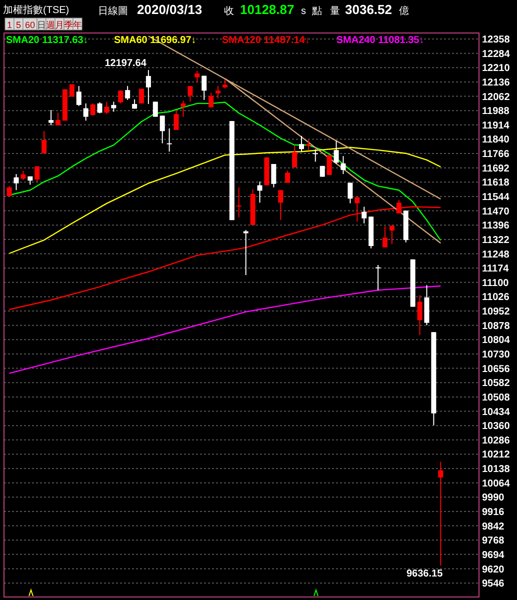 The width and height of the screenshot is (517, 600). What do you see at coordinates (496, 269) in the screenshot?
I see `y-tick-label: 11174` at bounding box center [496, 269].